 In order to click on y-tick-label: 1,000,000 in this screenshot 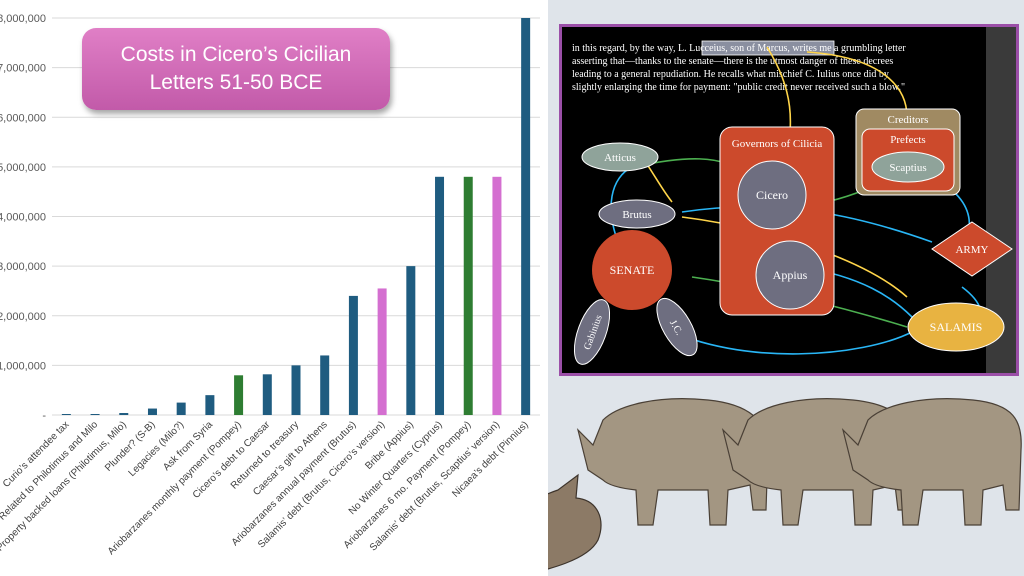, I will do `click(23, 366)`.